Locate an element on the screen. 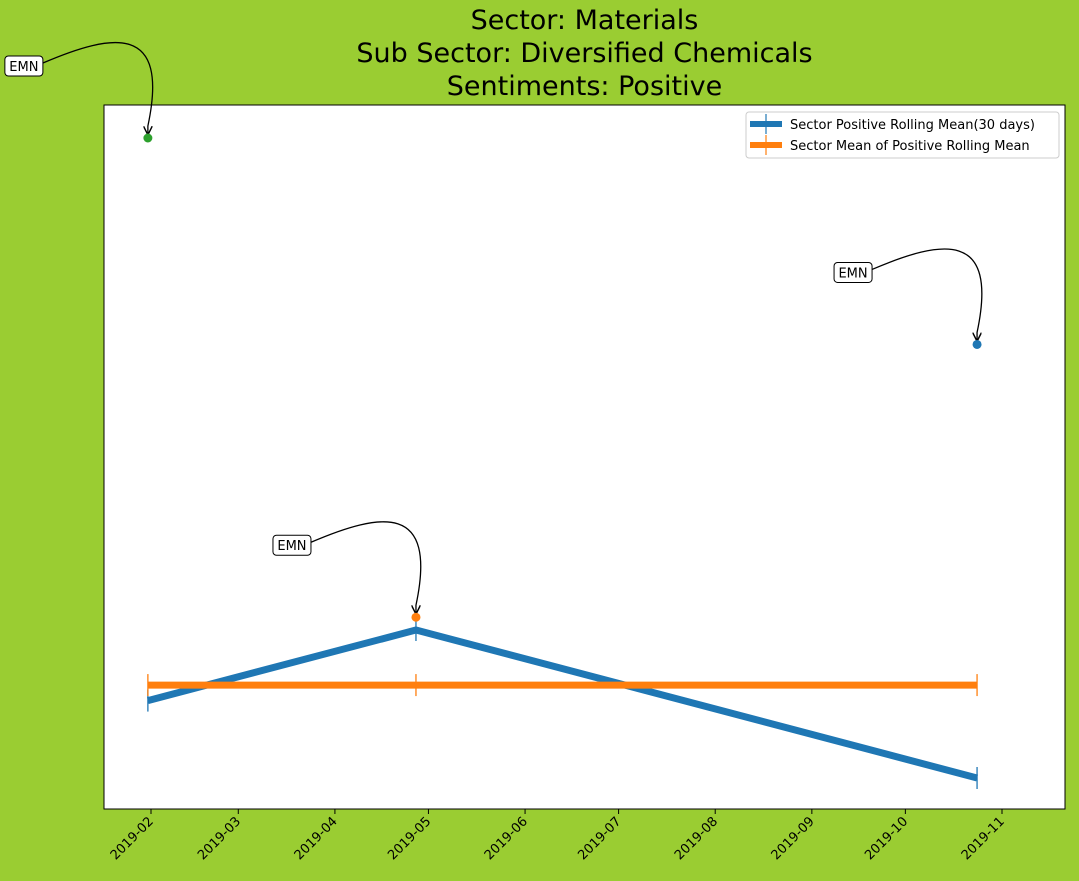  x-tick-label: 2019-07 is located at coordinates (599, 838).